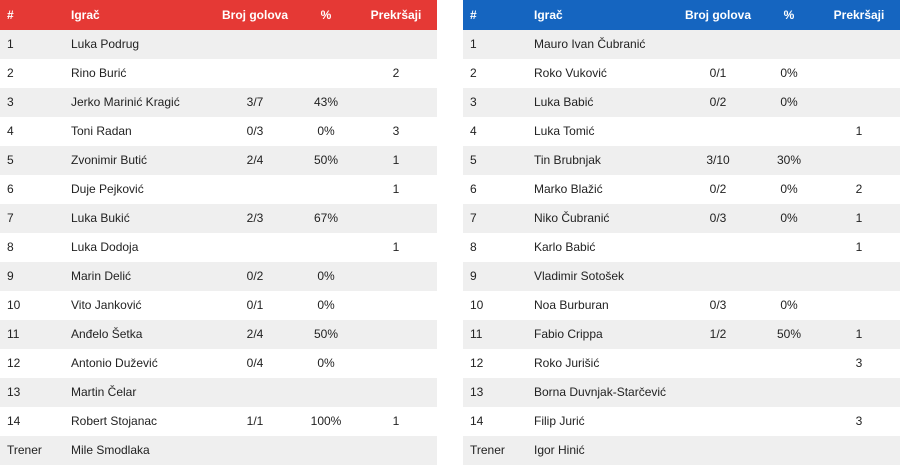 The height and width of the screenshot is (465, 900). Describe the element at coordinates (559, 421) in the screenshot. I see `table-cell: Filip Jurić` at that location.